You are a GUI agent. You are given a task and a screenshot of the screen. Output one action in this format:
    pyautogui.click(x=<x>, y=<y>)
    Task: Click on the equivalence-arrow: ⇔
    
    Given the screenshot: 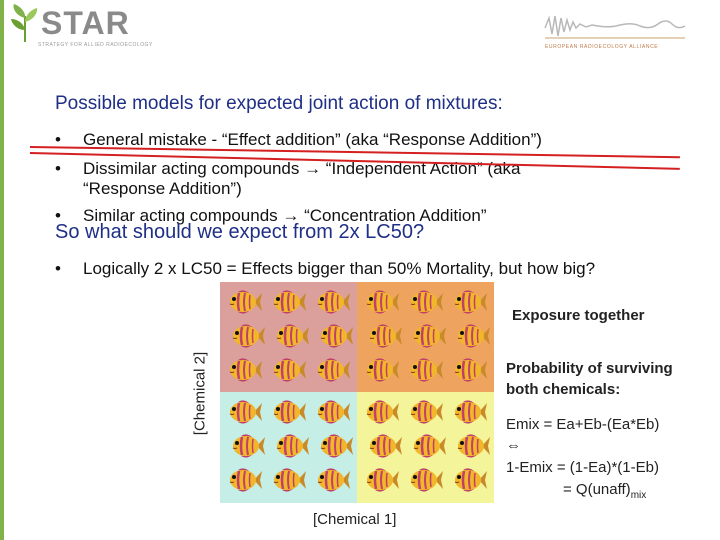 What is the action you would take?
    pyautogui.click(x=513, y=445)
    